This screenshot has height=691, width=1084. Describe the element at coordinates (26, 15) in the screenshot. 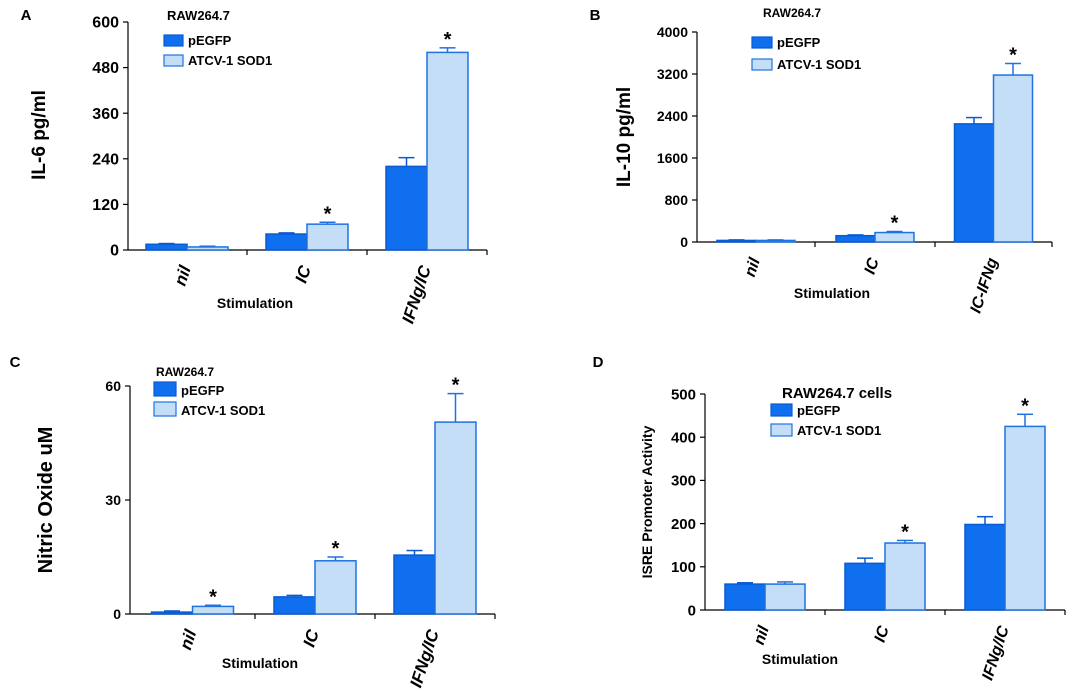

I see `panel-label: A` at that location.